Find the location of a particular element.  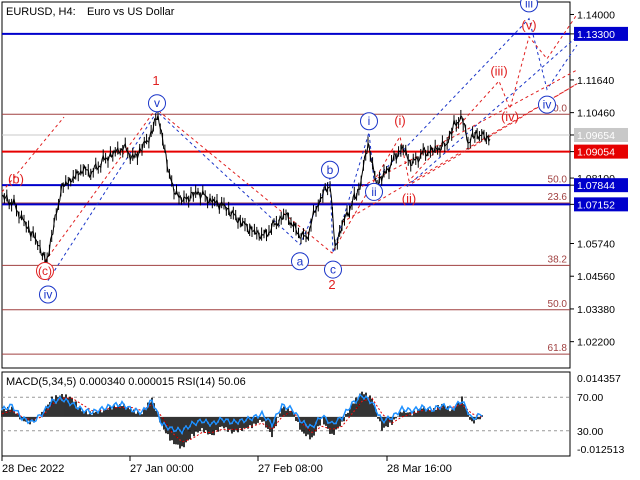

price-tag-label: 1.09654 is located at coordinates (596, 136).